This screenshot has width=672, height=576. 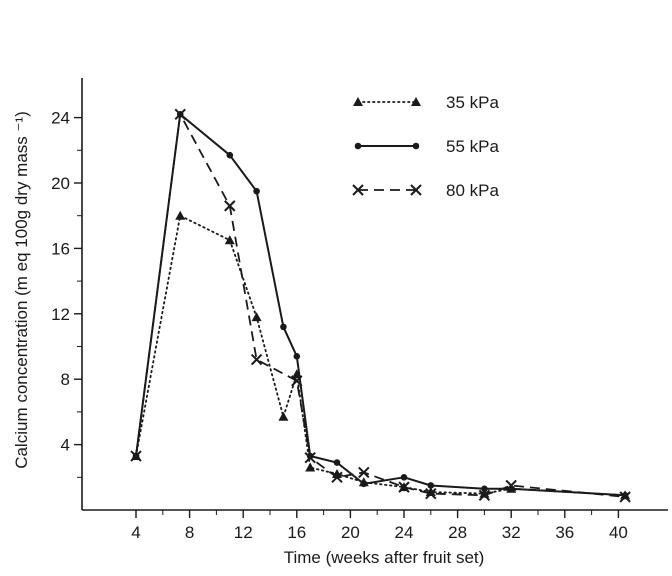 I want to click on x-axis-title: Time (weeks after fruit set), so click(x=384, y=557).